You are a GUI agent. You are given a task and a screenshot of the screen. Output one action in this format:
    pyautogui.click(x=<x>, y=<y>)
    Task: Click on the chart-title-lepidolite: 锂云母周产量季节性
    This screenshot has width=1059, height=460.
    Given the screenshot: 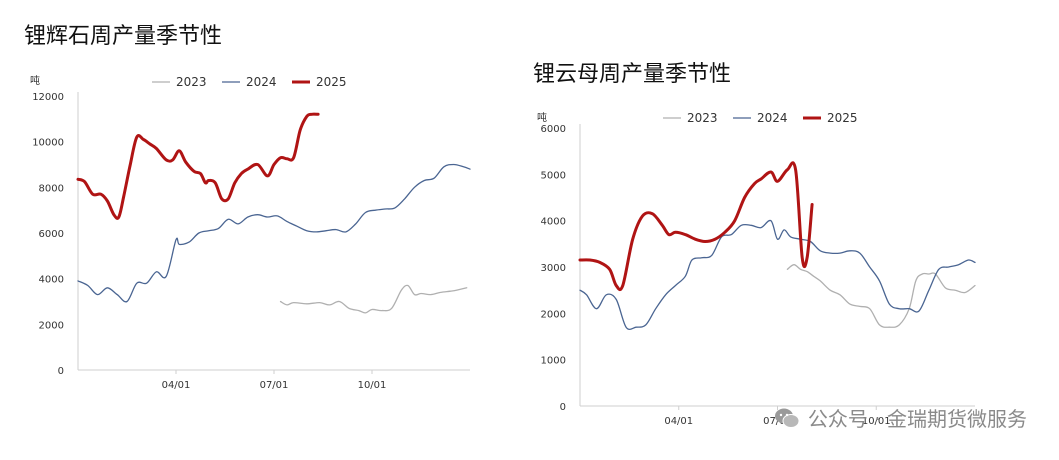 What is the action you would take?
    pyautogui.click(x=632, y=74)
    